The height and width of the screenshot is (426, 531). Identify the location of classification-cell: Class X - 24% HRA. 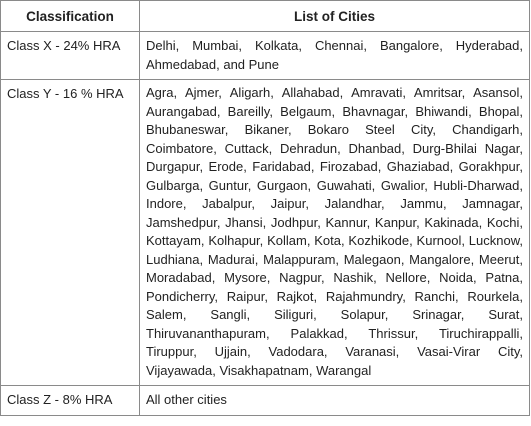
(70, 55).